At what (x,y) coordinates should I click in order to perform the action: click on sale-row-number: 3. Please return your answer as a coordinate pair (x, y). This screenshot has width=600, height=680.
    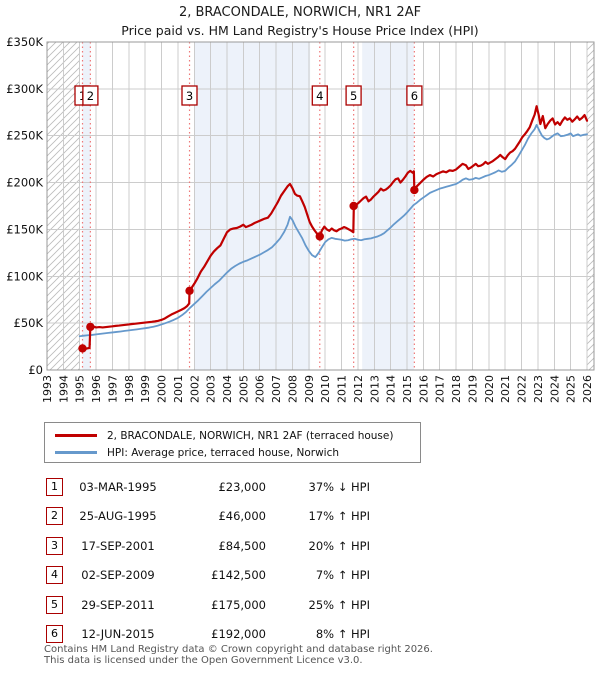
    Looking at the image, I should click on (54, 545).